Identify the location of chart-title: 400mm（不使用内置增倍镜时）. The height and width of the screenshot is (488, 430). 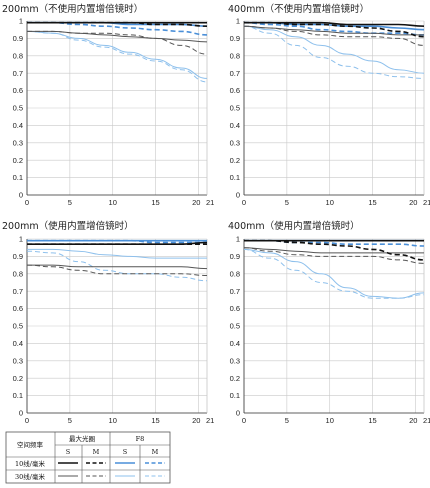
(298, 9).